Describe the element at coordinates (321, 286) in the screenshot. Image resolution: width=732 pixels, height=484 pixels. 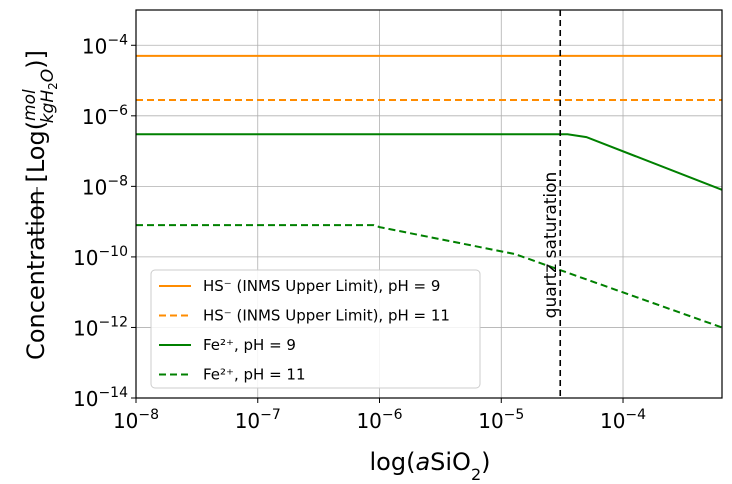
I see `legend-label: HS⁻ (INMS Upper Limit), pH = 9` at that location.